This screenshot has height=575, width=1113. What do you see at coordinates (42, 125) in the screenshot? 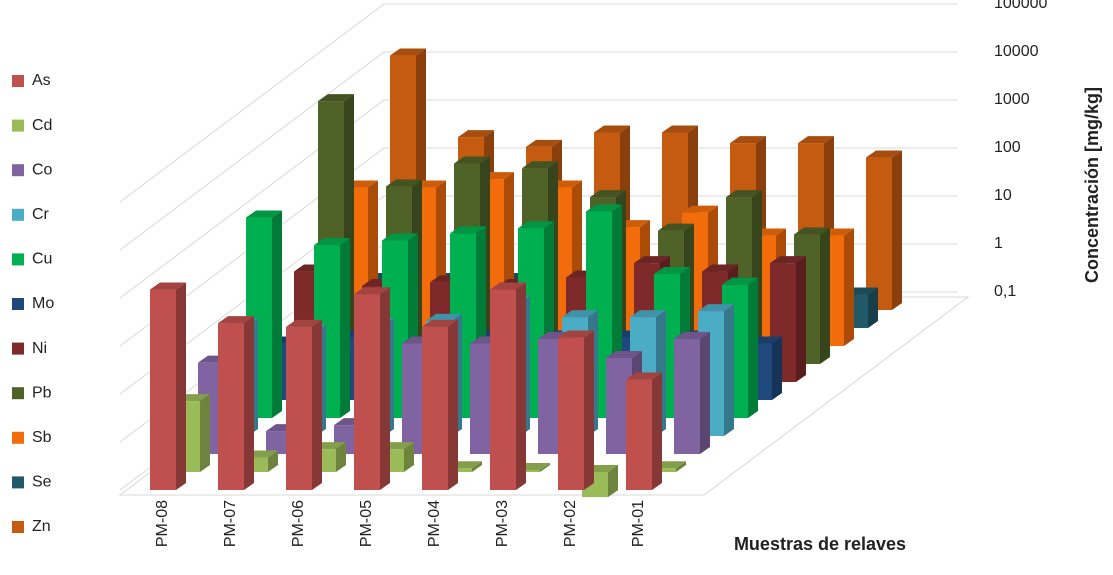
I see `legend-label: Cd` at bounding box center [42, 125].